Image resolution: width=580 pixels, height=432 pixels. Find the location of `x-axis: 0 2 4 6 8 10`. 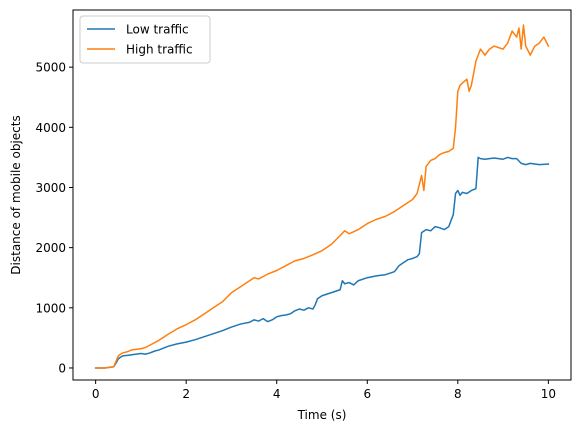

x-axis: 0 2 4 6 8 10 is located at coordinates (324, 390).